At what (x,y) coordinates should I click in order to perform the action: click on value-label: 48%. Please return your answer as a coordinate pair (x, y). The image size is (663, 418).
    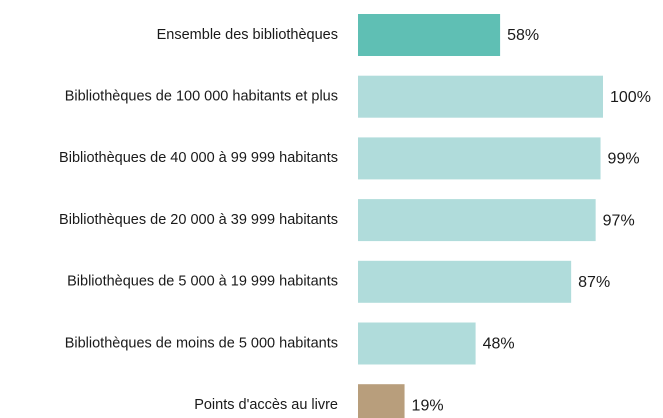
    Looking at the image, I should click on (499, 344).